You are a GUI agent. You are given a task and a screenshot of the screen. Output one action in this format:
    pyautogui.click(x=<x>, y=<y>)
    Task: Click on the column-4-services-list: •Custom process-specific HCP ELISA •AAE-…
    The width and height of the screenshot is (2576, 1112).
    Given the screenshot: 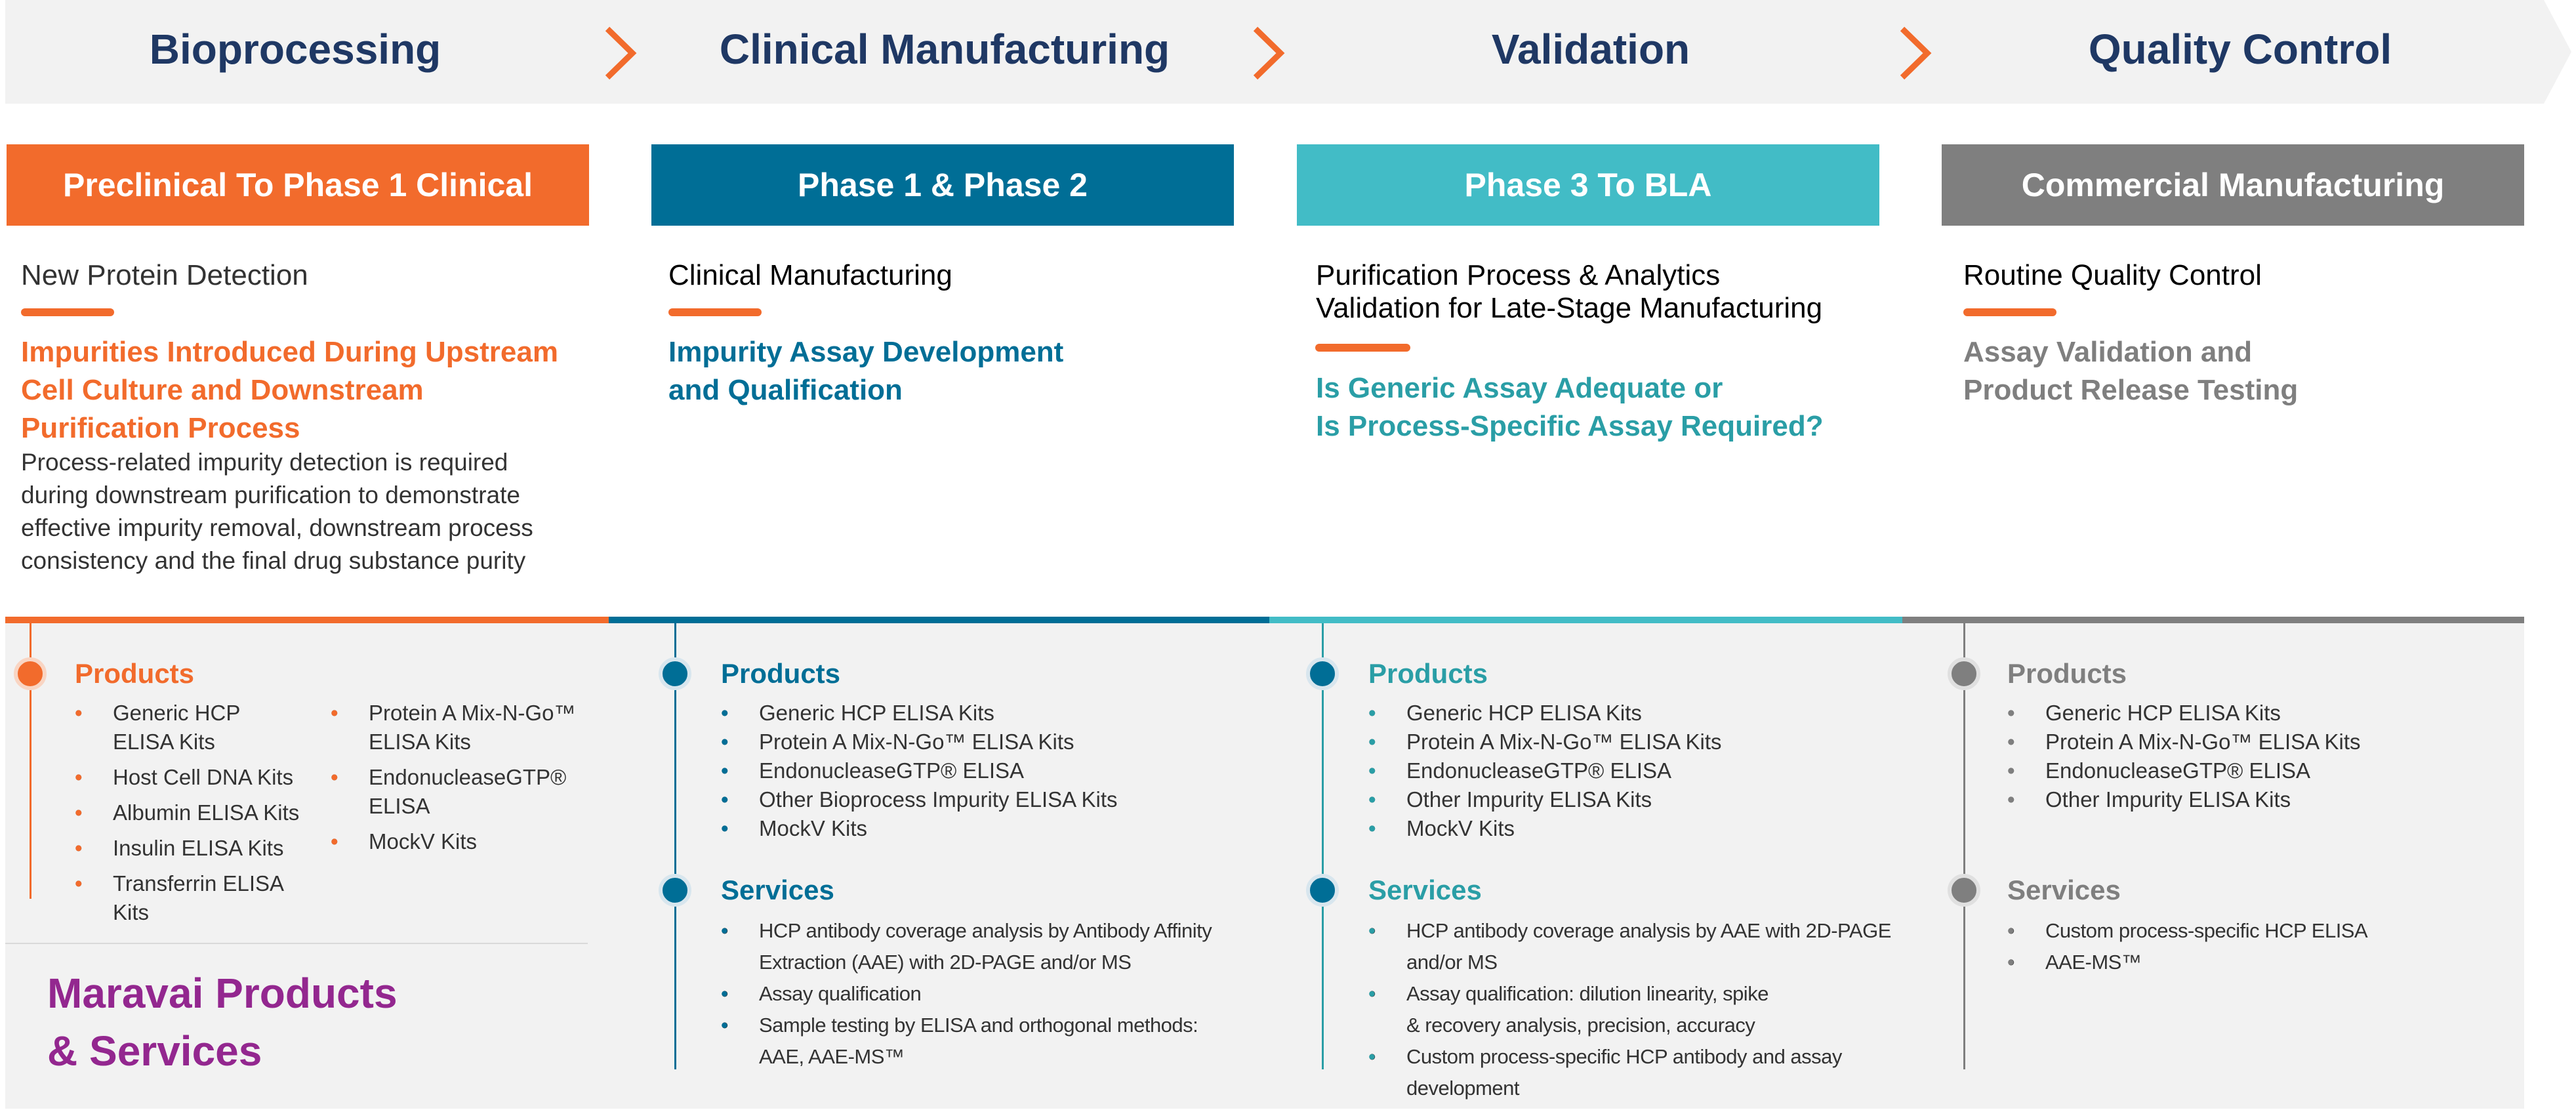 What is the action you would take?
    pyautogui.click(x=2263, y=946)
    